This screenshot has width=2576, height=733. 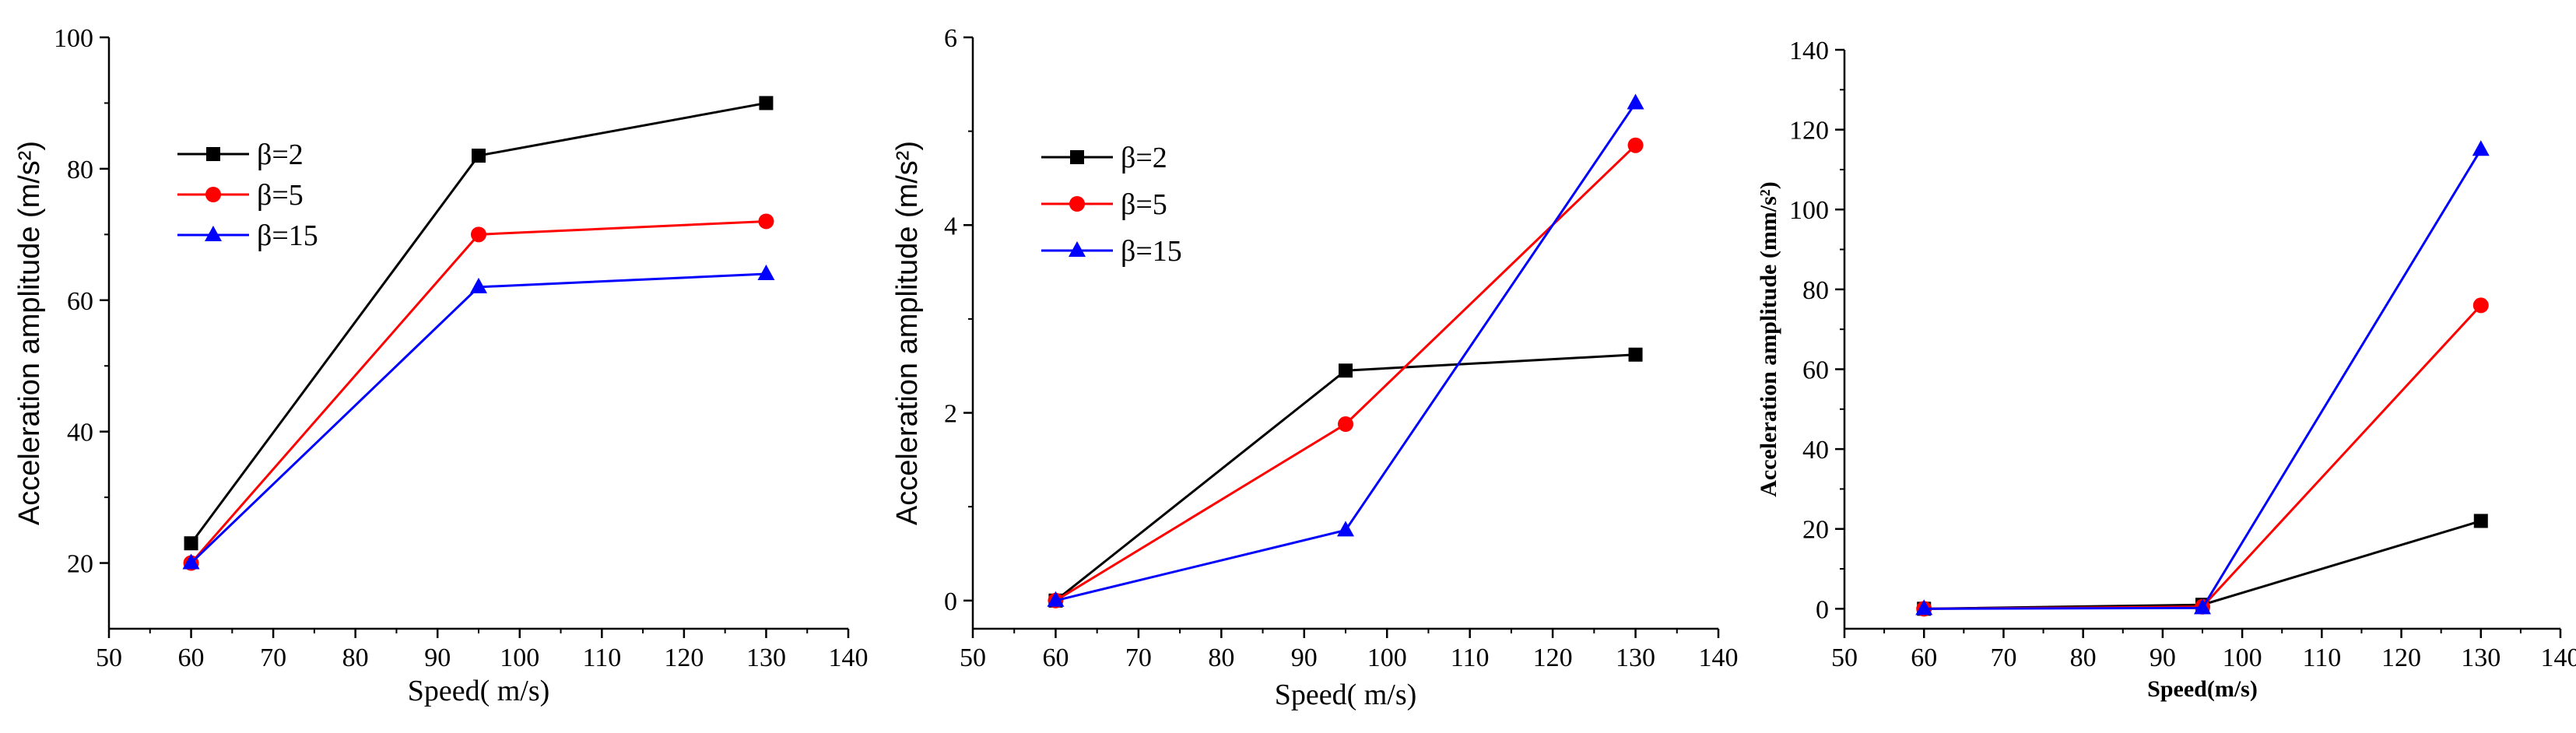 I want to click on x-axis-title: Speed(m/s), so click(x=2203, y=689).